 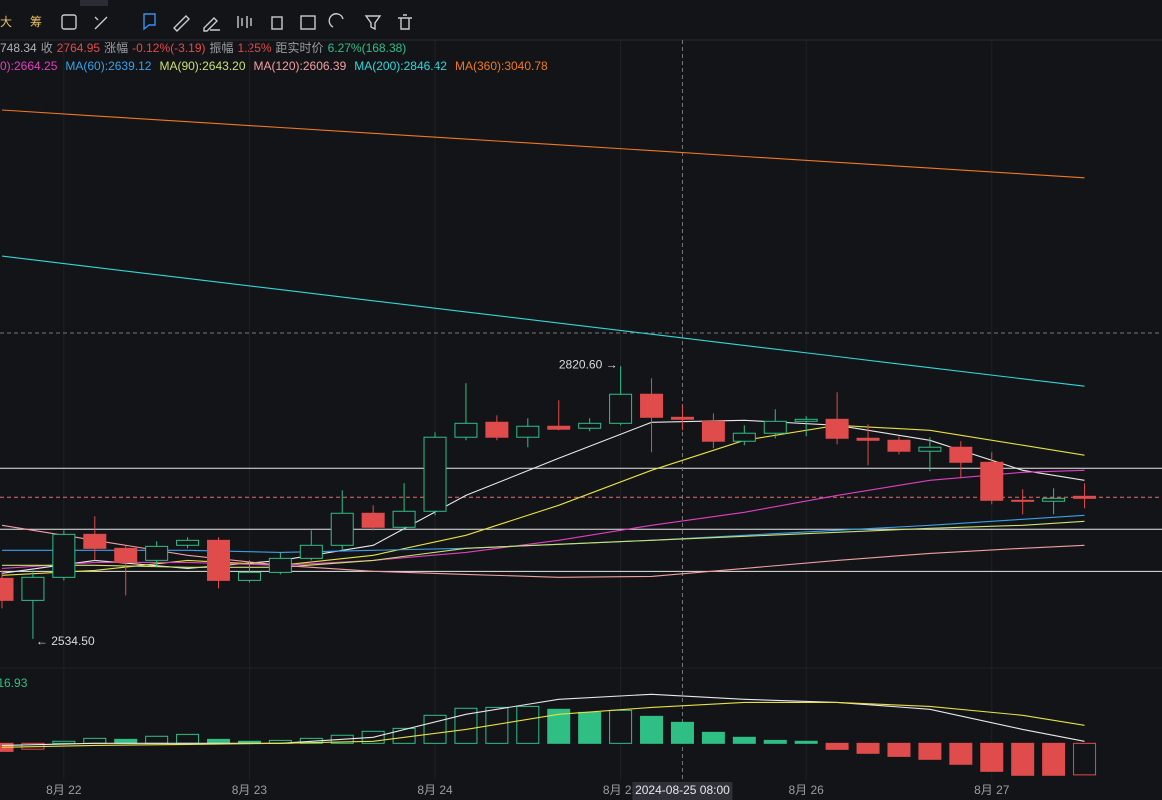 I want to click on x-tick-label: 8月 26, so click(x=807, y=790).